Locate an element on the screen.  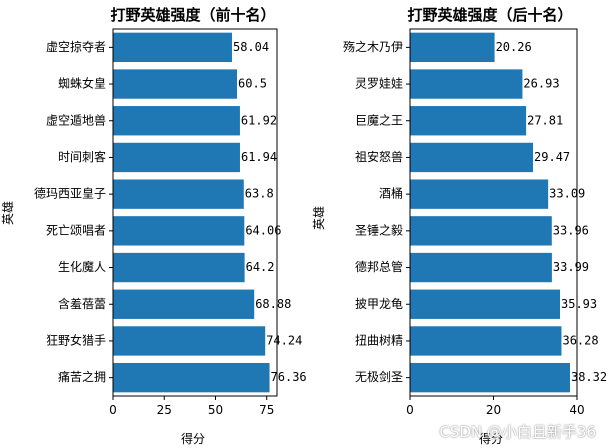
category-label: 圣锤之毅 is located at coordinates (379, 229).